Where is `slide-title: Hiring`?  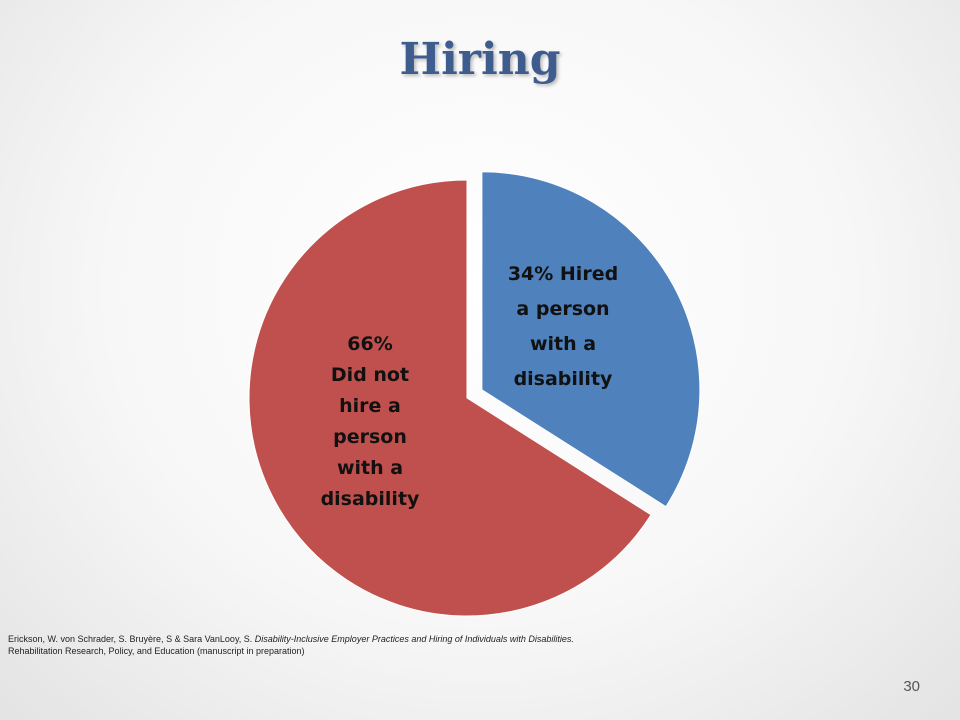 slide-title: Hiring is located at coordinates (480, 59).